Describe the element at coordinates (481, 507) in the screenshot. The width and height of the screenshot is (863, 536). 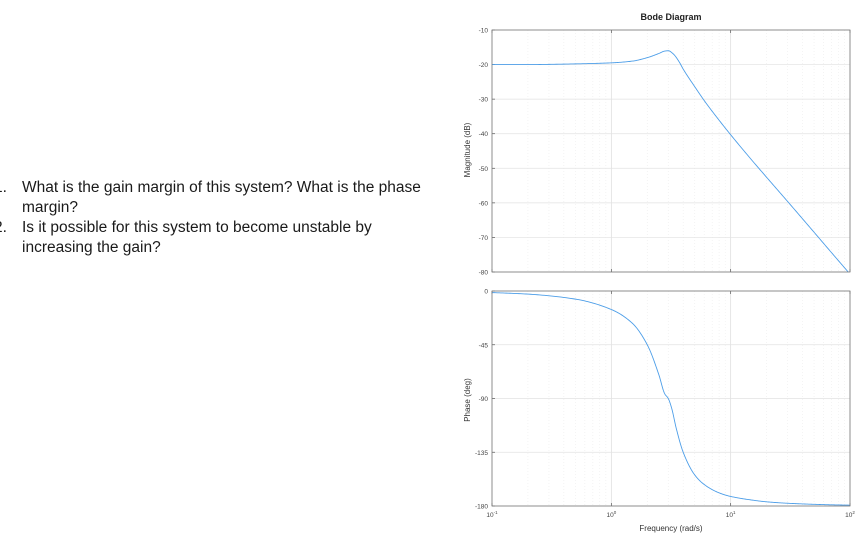
I see `y-tick-label: -180` at that location.